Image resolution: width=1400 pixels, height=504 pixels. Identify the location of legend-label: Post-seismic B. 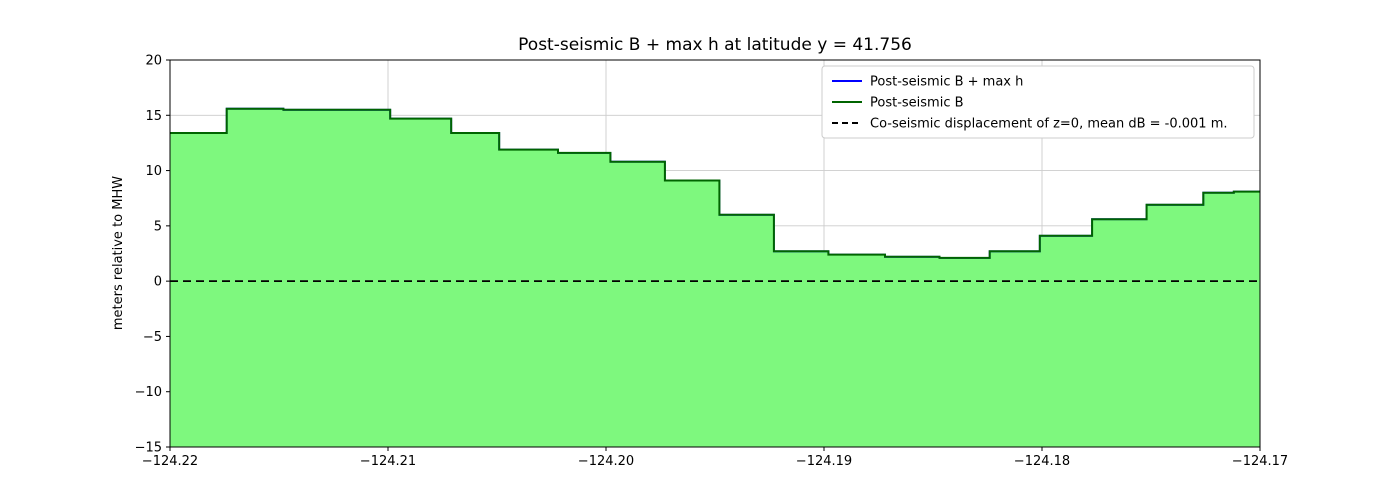
(917, 103).